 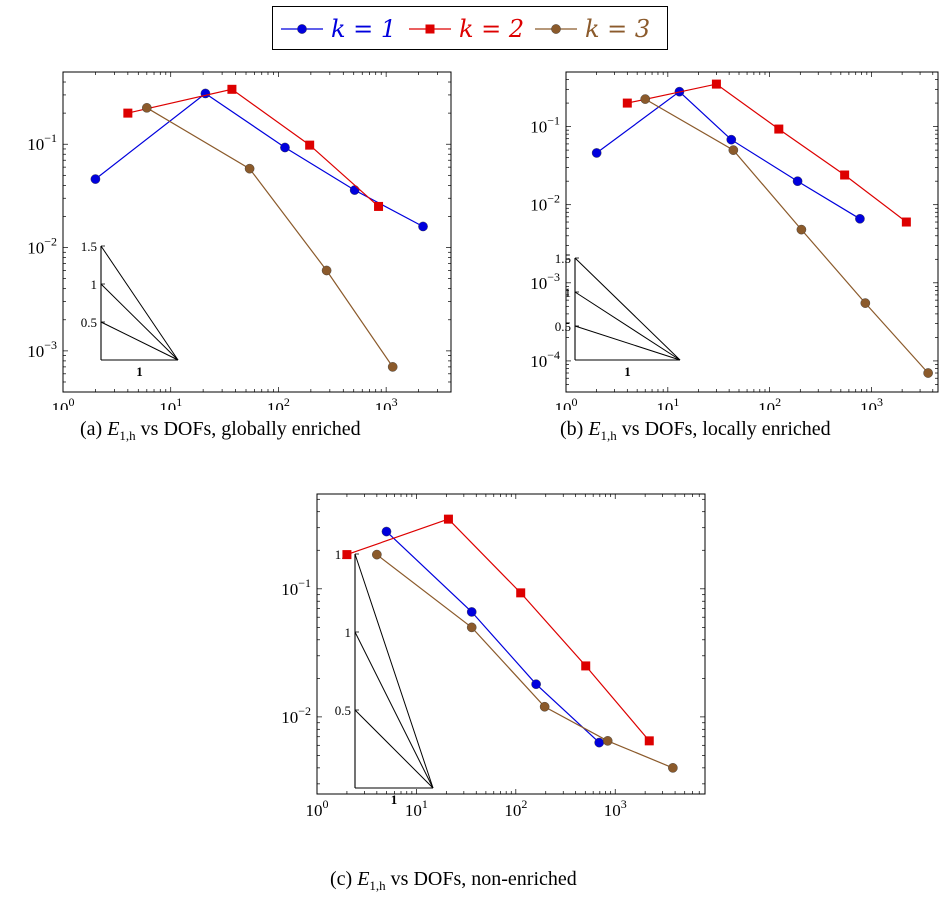 I want to click on legend-marker, so click(x=556, y=29).